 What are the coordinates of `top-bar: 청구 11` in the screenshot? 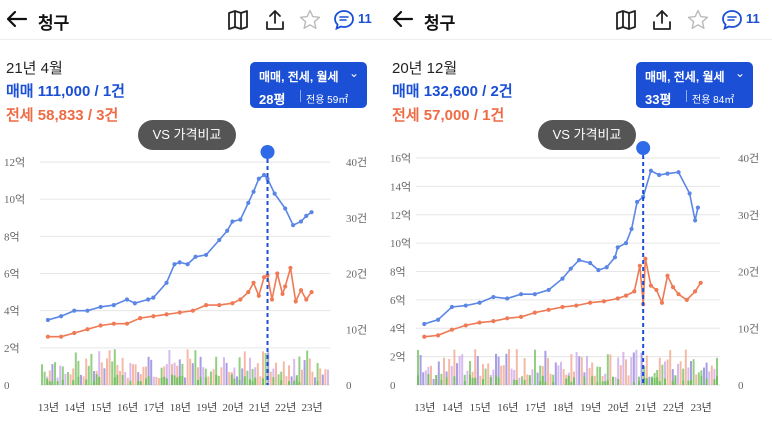 It's located at (579, 20).